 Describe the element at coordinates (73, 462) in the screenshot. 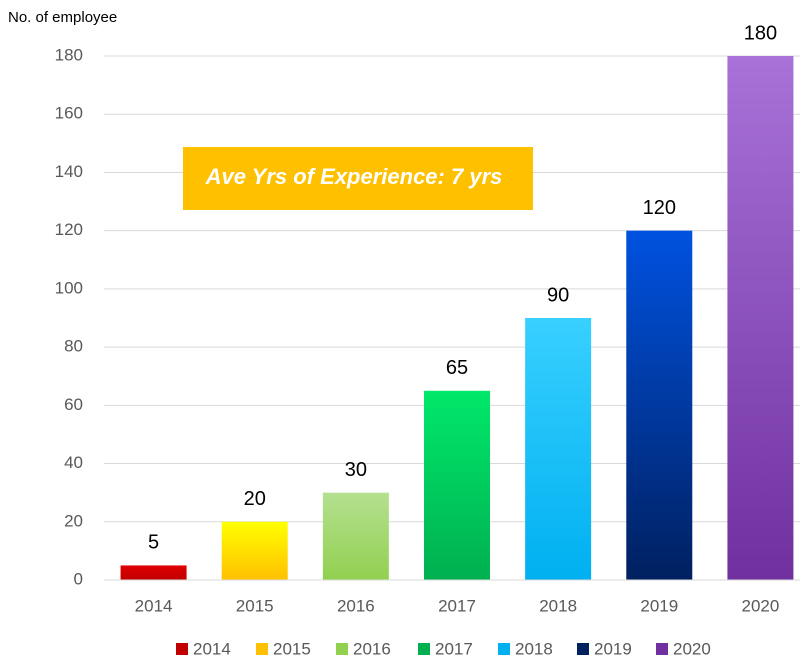

I see `y-tick-label: 40` at that location.